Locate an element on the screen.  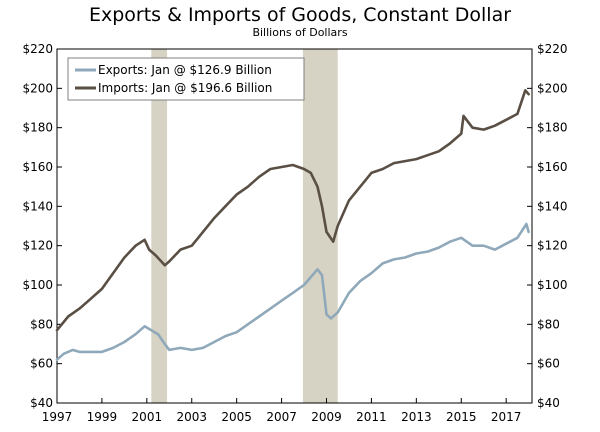
y-tick-label-left-120: $120 is located at coordinates (37, 246).